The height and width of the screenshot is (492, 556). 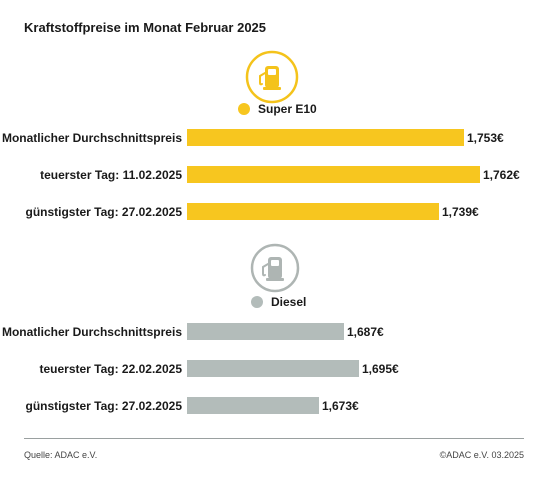 What do you see at coordinates (111, 175) in the screenshot?
I see `category-label: teuerster Tag: 11.02.2025` at bounding box center [111, 175].